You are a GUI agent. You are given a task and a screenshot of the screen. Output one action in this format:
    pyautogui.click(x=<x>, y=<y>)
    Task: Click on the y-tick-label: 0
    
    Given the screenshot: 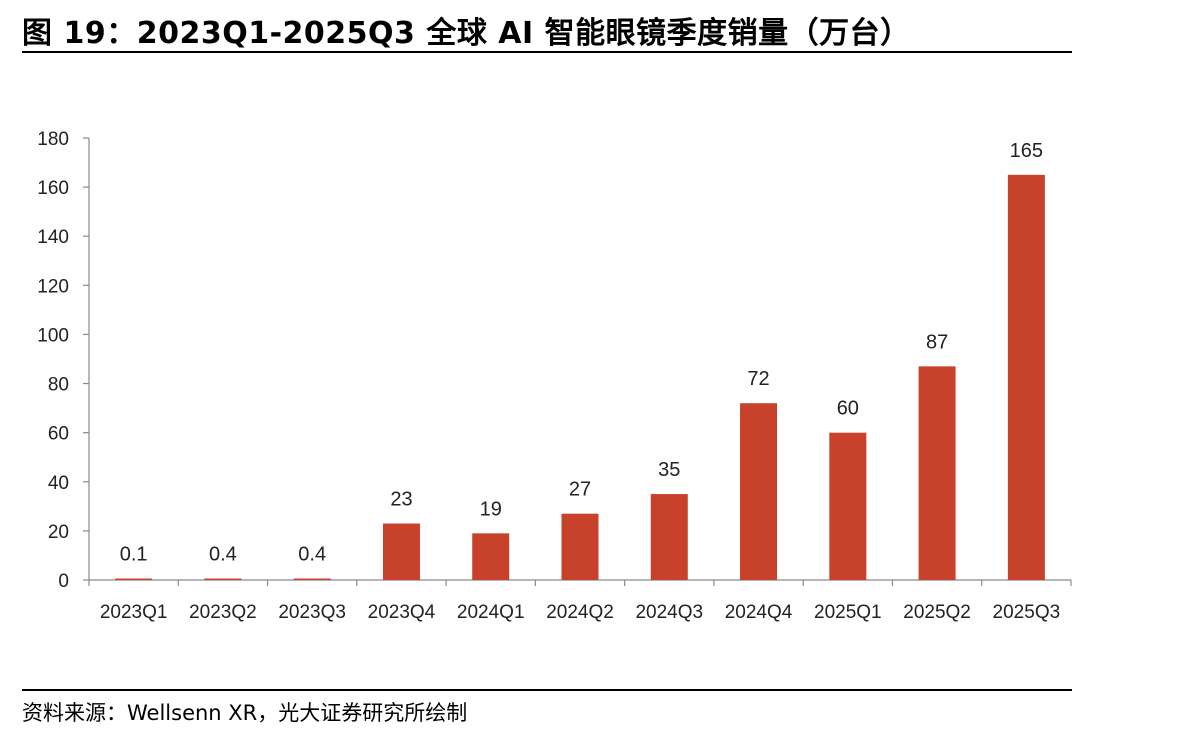 What is the action you would take?
    pyautogui.click(x=63, y=581)
    